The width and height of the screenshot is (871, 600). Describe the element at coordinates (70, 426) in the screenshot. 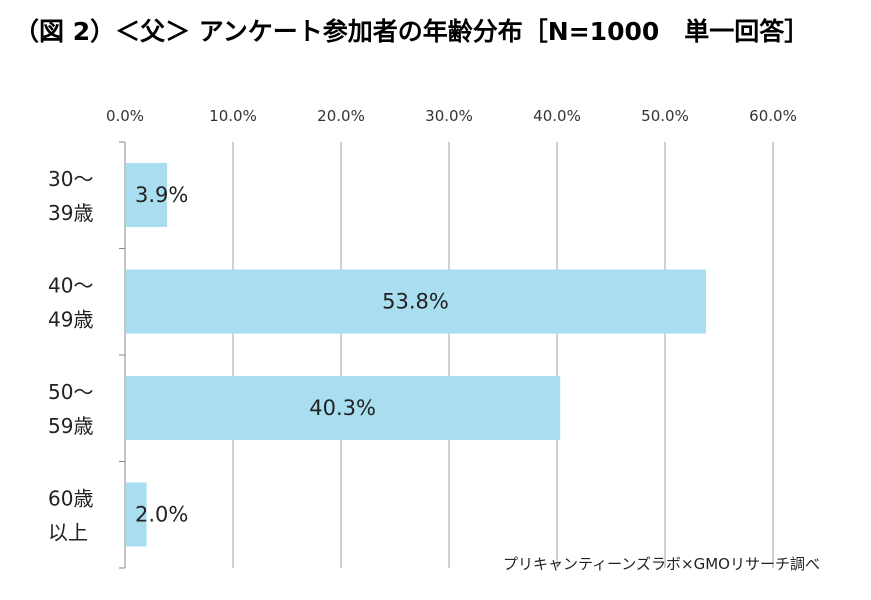

I see `category-label: 59歳` at that location.